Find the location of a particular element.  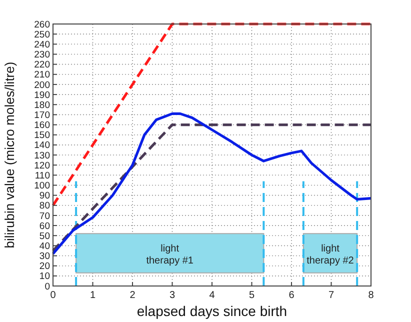

y-tick-label: 180 is located at coordinates (42, 105).